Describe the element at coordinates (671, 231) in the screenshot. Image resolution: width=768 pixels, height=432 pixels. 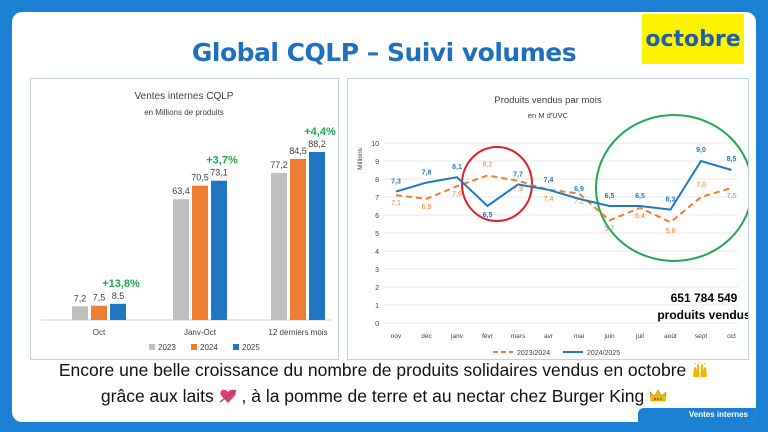
I see `data-label-2023/2024-9: 5,6` at that location.